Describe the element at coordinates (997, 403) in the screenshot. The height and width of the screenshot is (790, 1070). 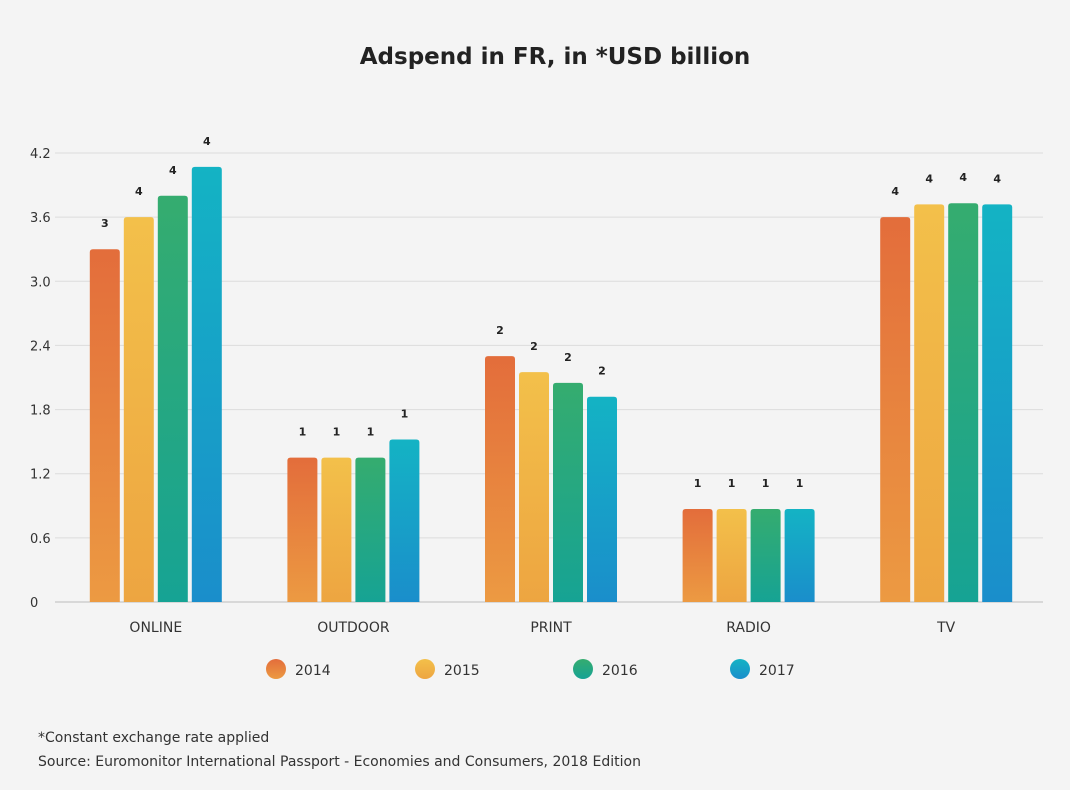
I see `bar-tv-2017` at that location.